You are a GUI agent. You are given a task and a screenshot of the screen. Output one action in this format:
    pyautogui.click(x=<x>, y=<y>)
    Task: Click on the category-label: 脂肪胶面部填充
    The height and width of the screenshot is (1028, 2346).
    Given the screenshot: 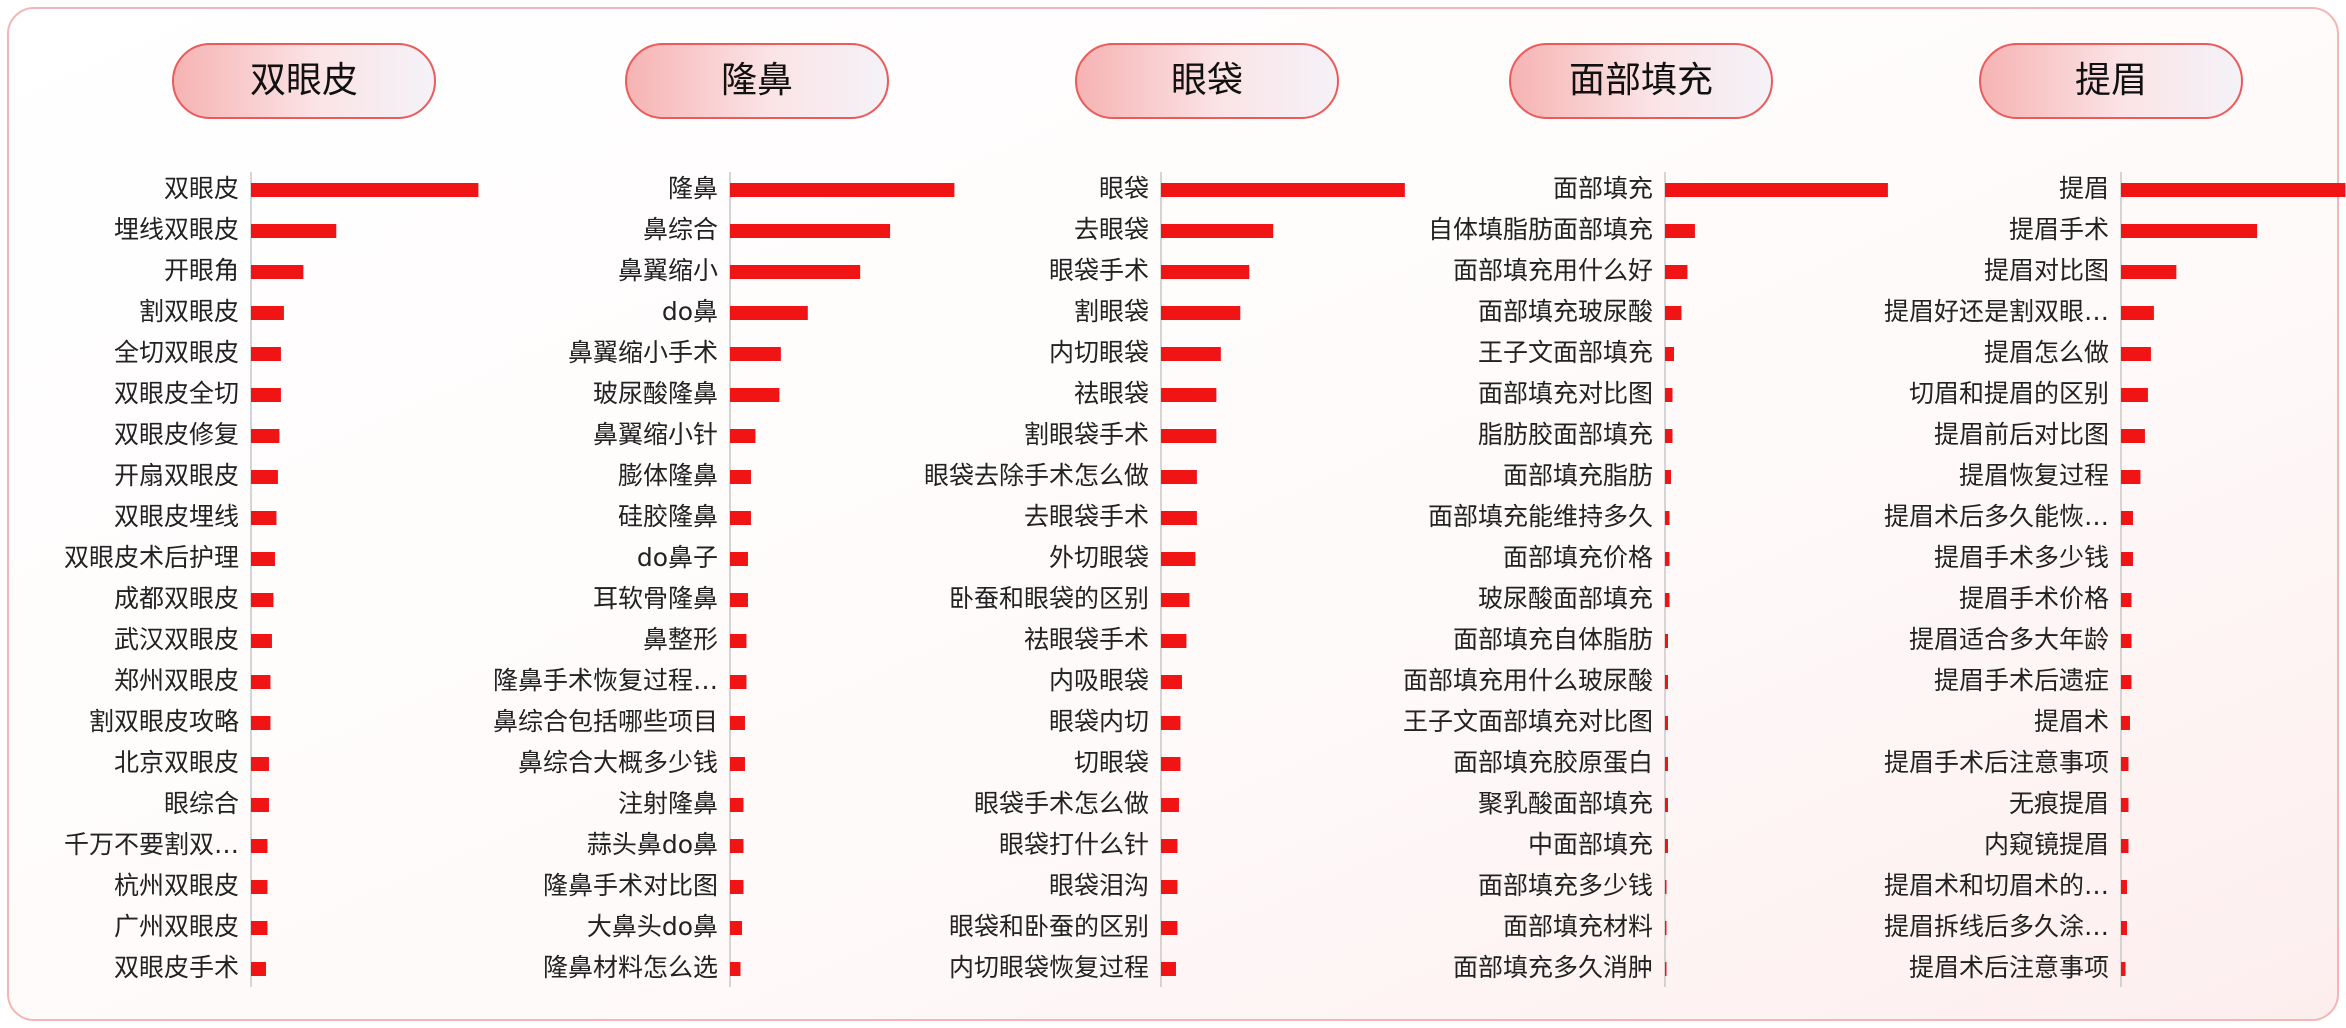 What is the action you would take?
    pyautogui.click(x=1565, y=434)
    